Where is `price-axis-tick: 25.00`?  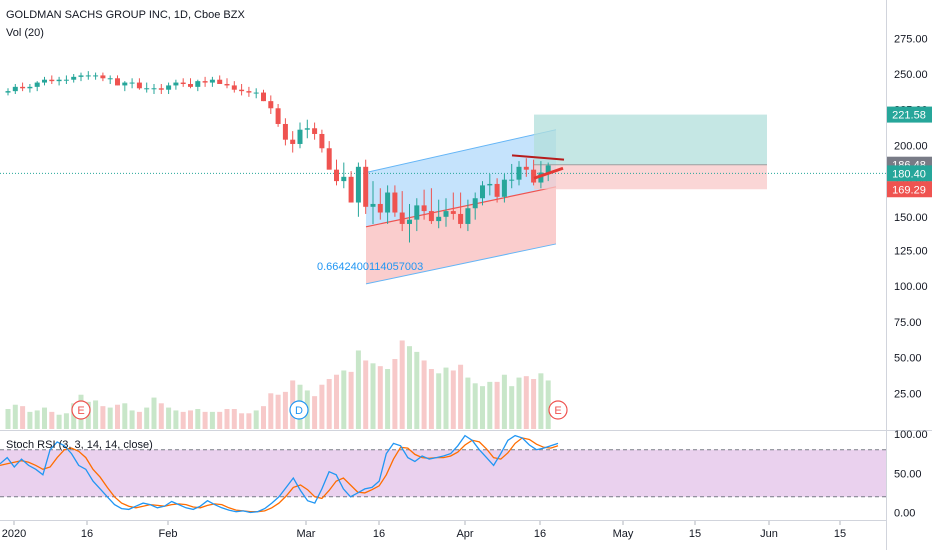
price-axis-tick: 25.00 is located at coordinates (908, 394).